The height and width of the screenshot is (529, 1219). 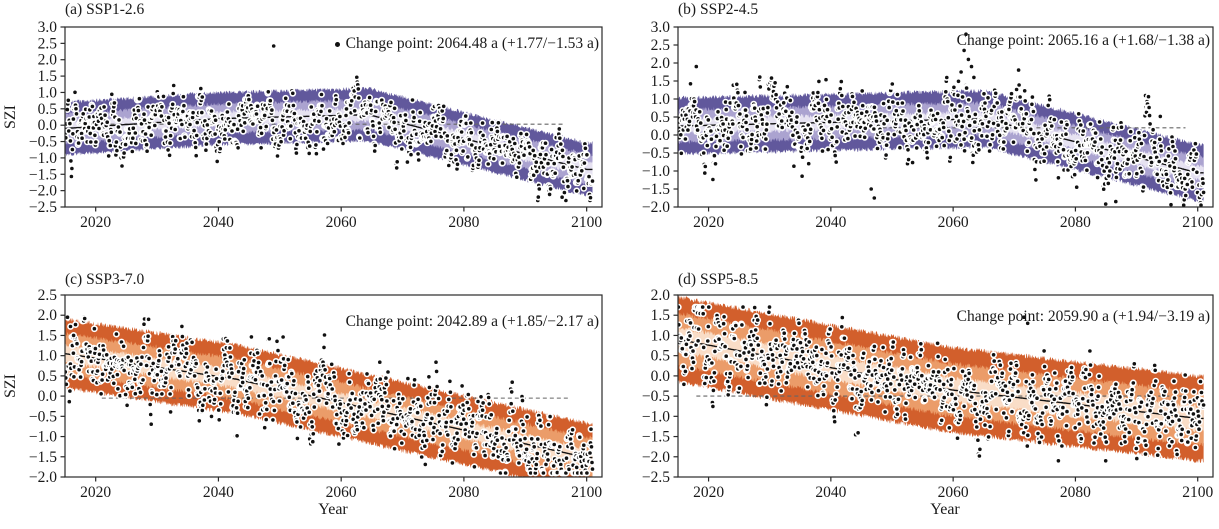 I want to click on panel-title: (a) SSP1-2.6, so click(x=105, y=9).